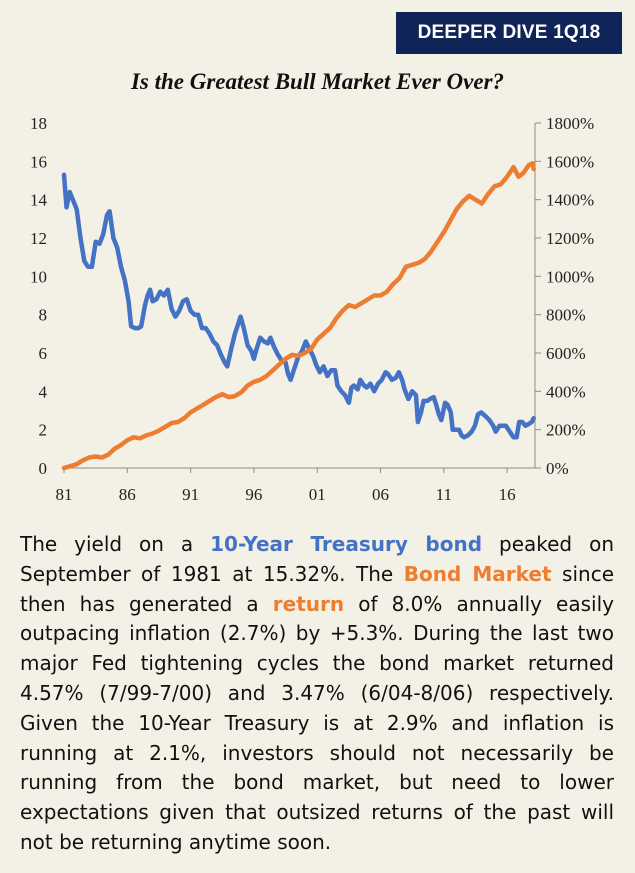 The width and height of the screenshot is (635, 873). I want to click on right-tick-label: 0%, so click(557, 468).